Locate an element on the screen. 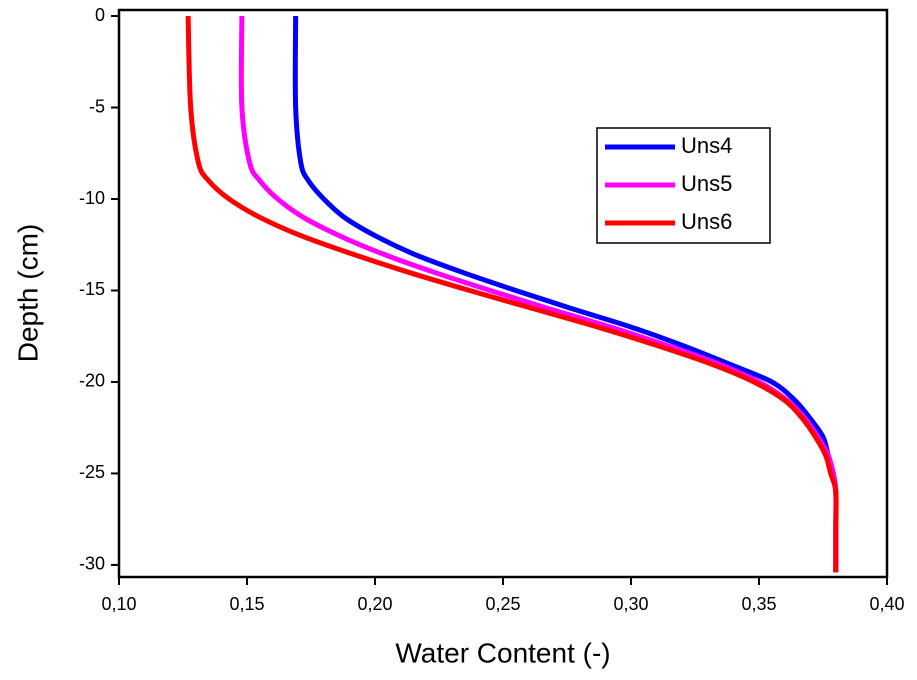  y-tick-label: -30 is located at coordinates (92, 564).